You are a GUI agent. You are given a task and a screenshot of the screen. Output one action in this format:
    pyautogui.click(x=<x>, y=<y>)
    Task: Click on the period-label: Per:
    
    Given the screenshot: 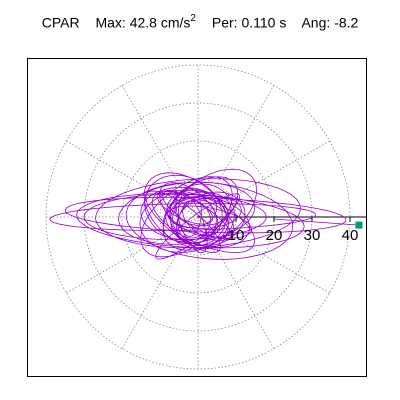 What is the action you would take?
    pyautogui.click(x=224, y=22)
    